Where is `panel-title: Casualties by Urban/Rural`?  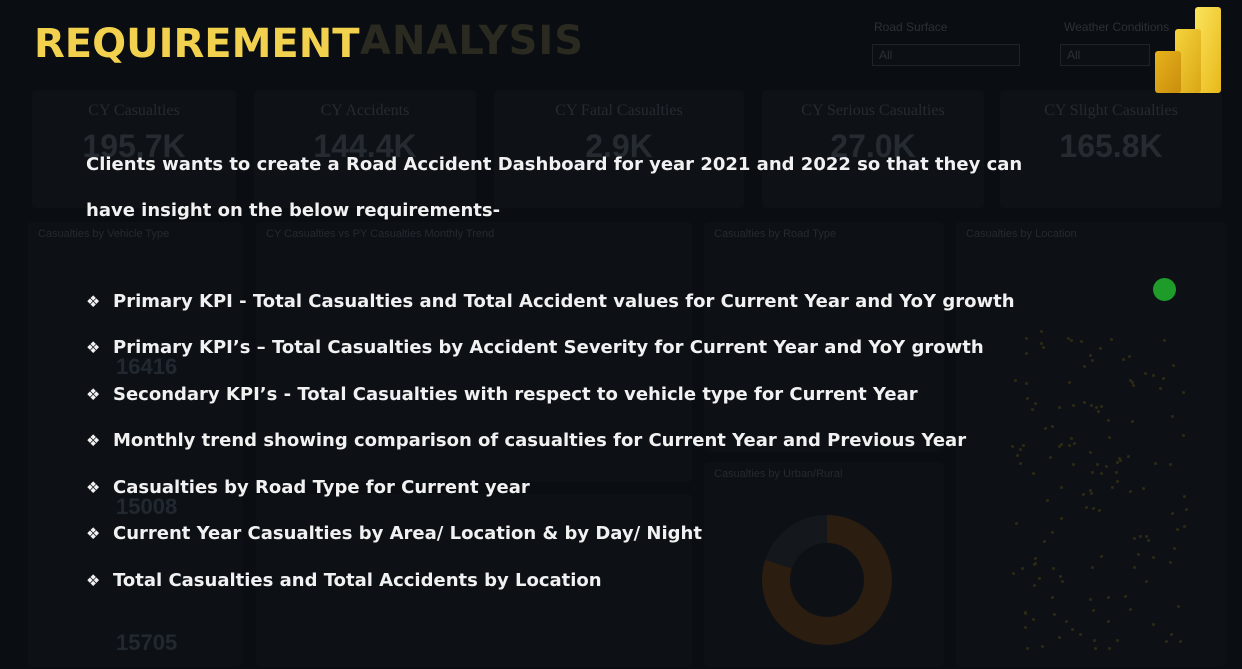 panel-title: Casualties by Urban/Rural is located at coordinates (778, 474).